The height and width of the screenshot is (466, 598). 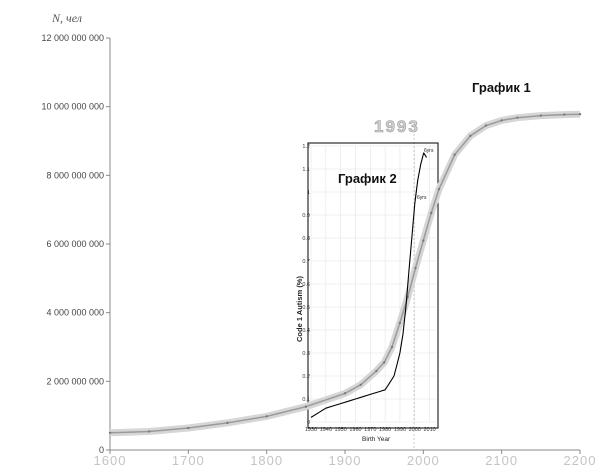 What do you see at coordinates (501, 87) in the screenshot?
I see `main-chart-title: График 1` at bounding box center [501, 87].